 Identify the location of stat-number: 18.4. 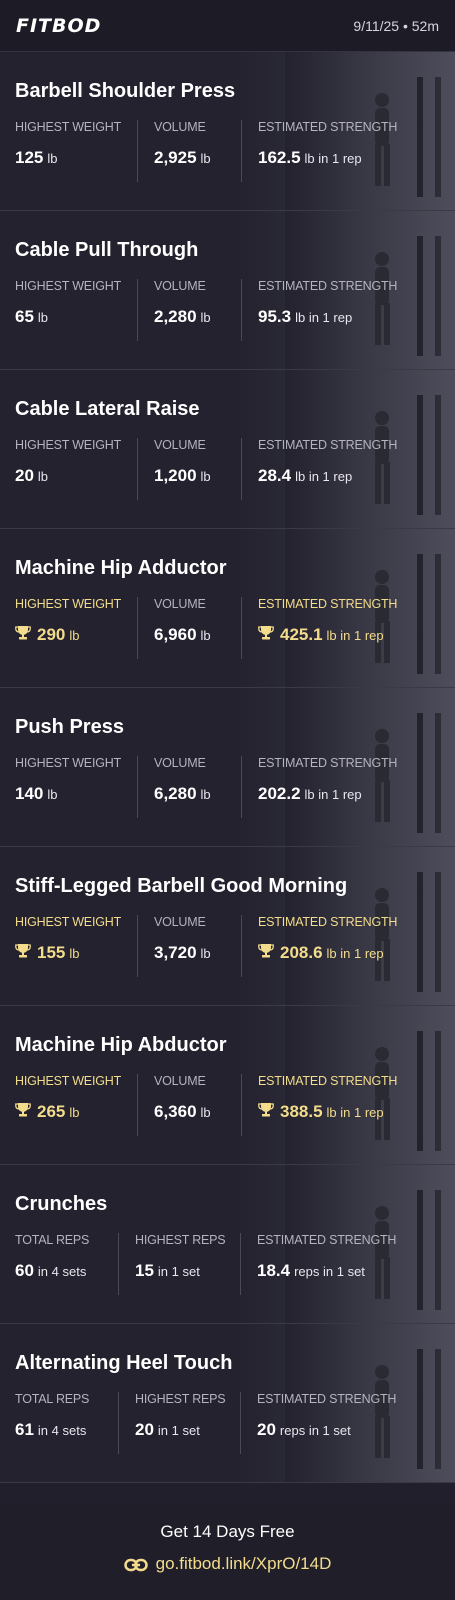
(274, 1270).